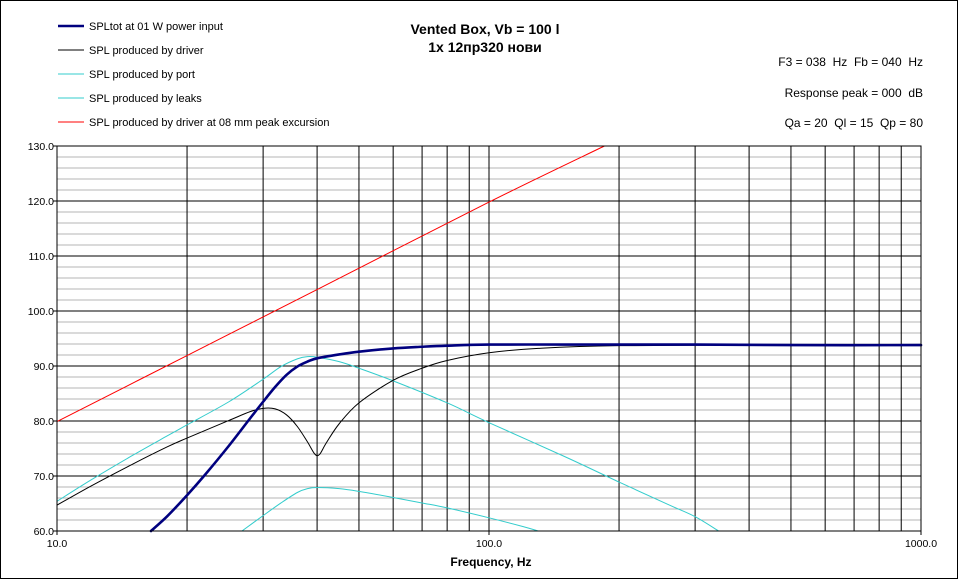 This screenshot has width=958, height=579. I want to click on y-tick-label: 80.0, so click(44, 422).